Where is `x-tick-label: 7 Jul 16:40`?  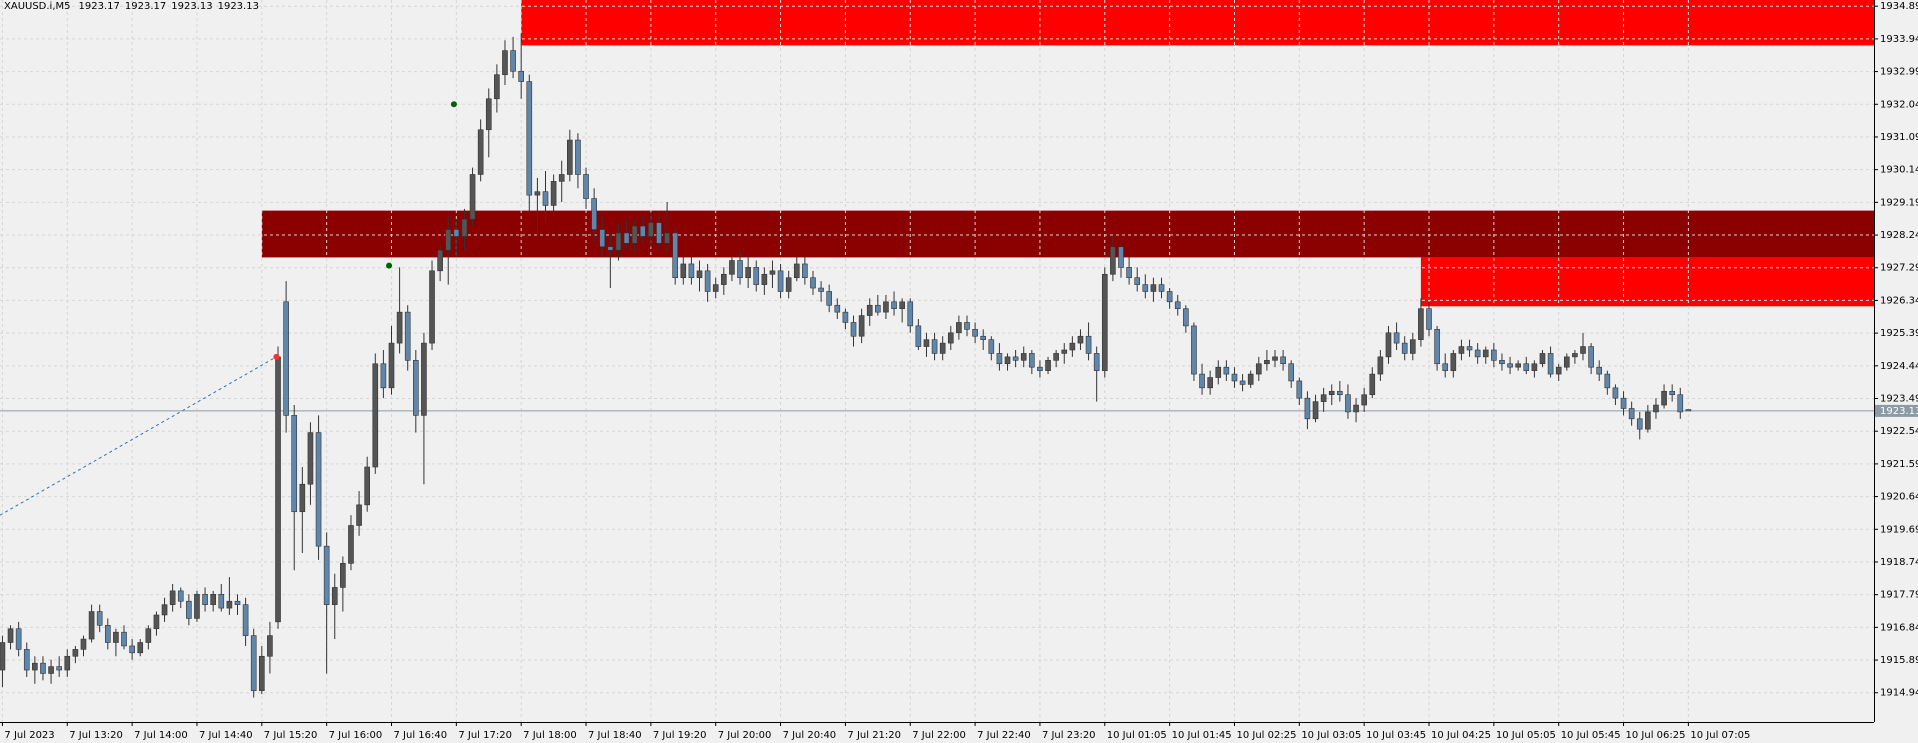 x-tick-label: 7 Jul 16:40 is located at coordinates (420, 735).